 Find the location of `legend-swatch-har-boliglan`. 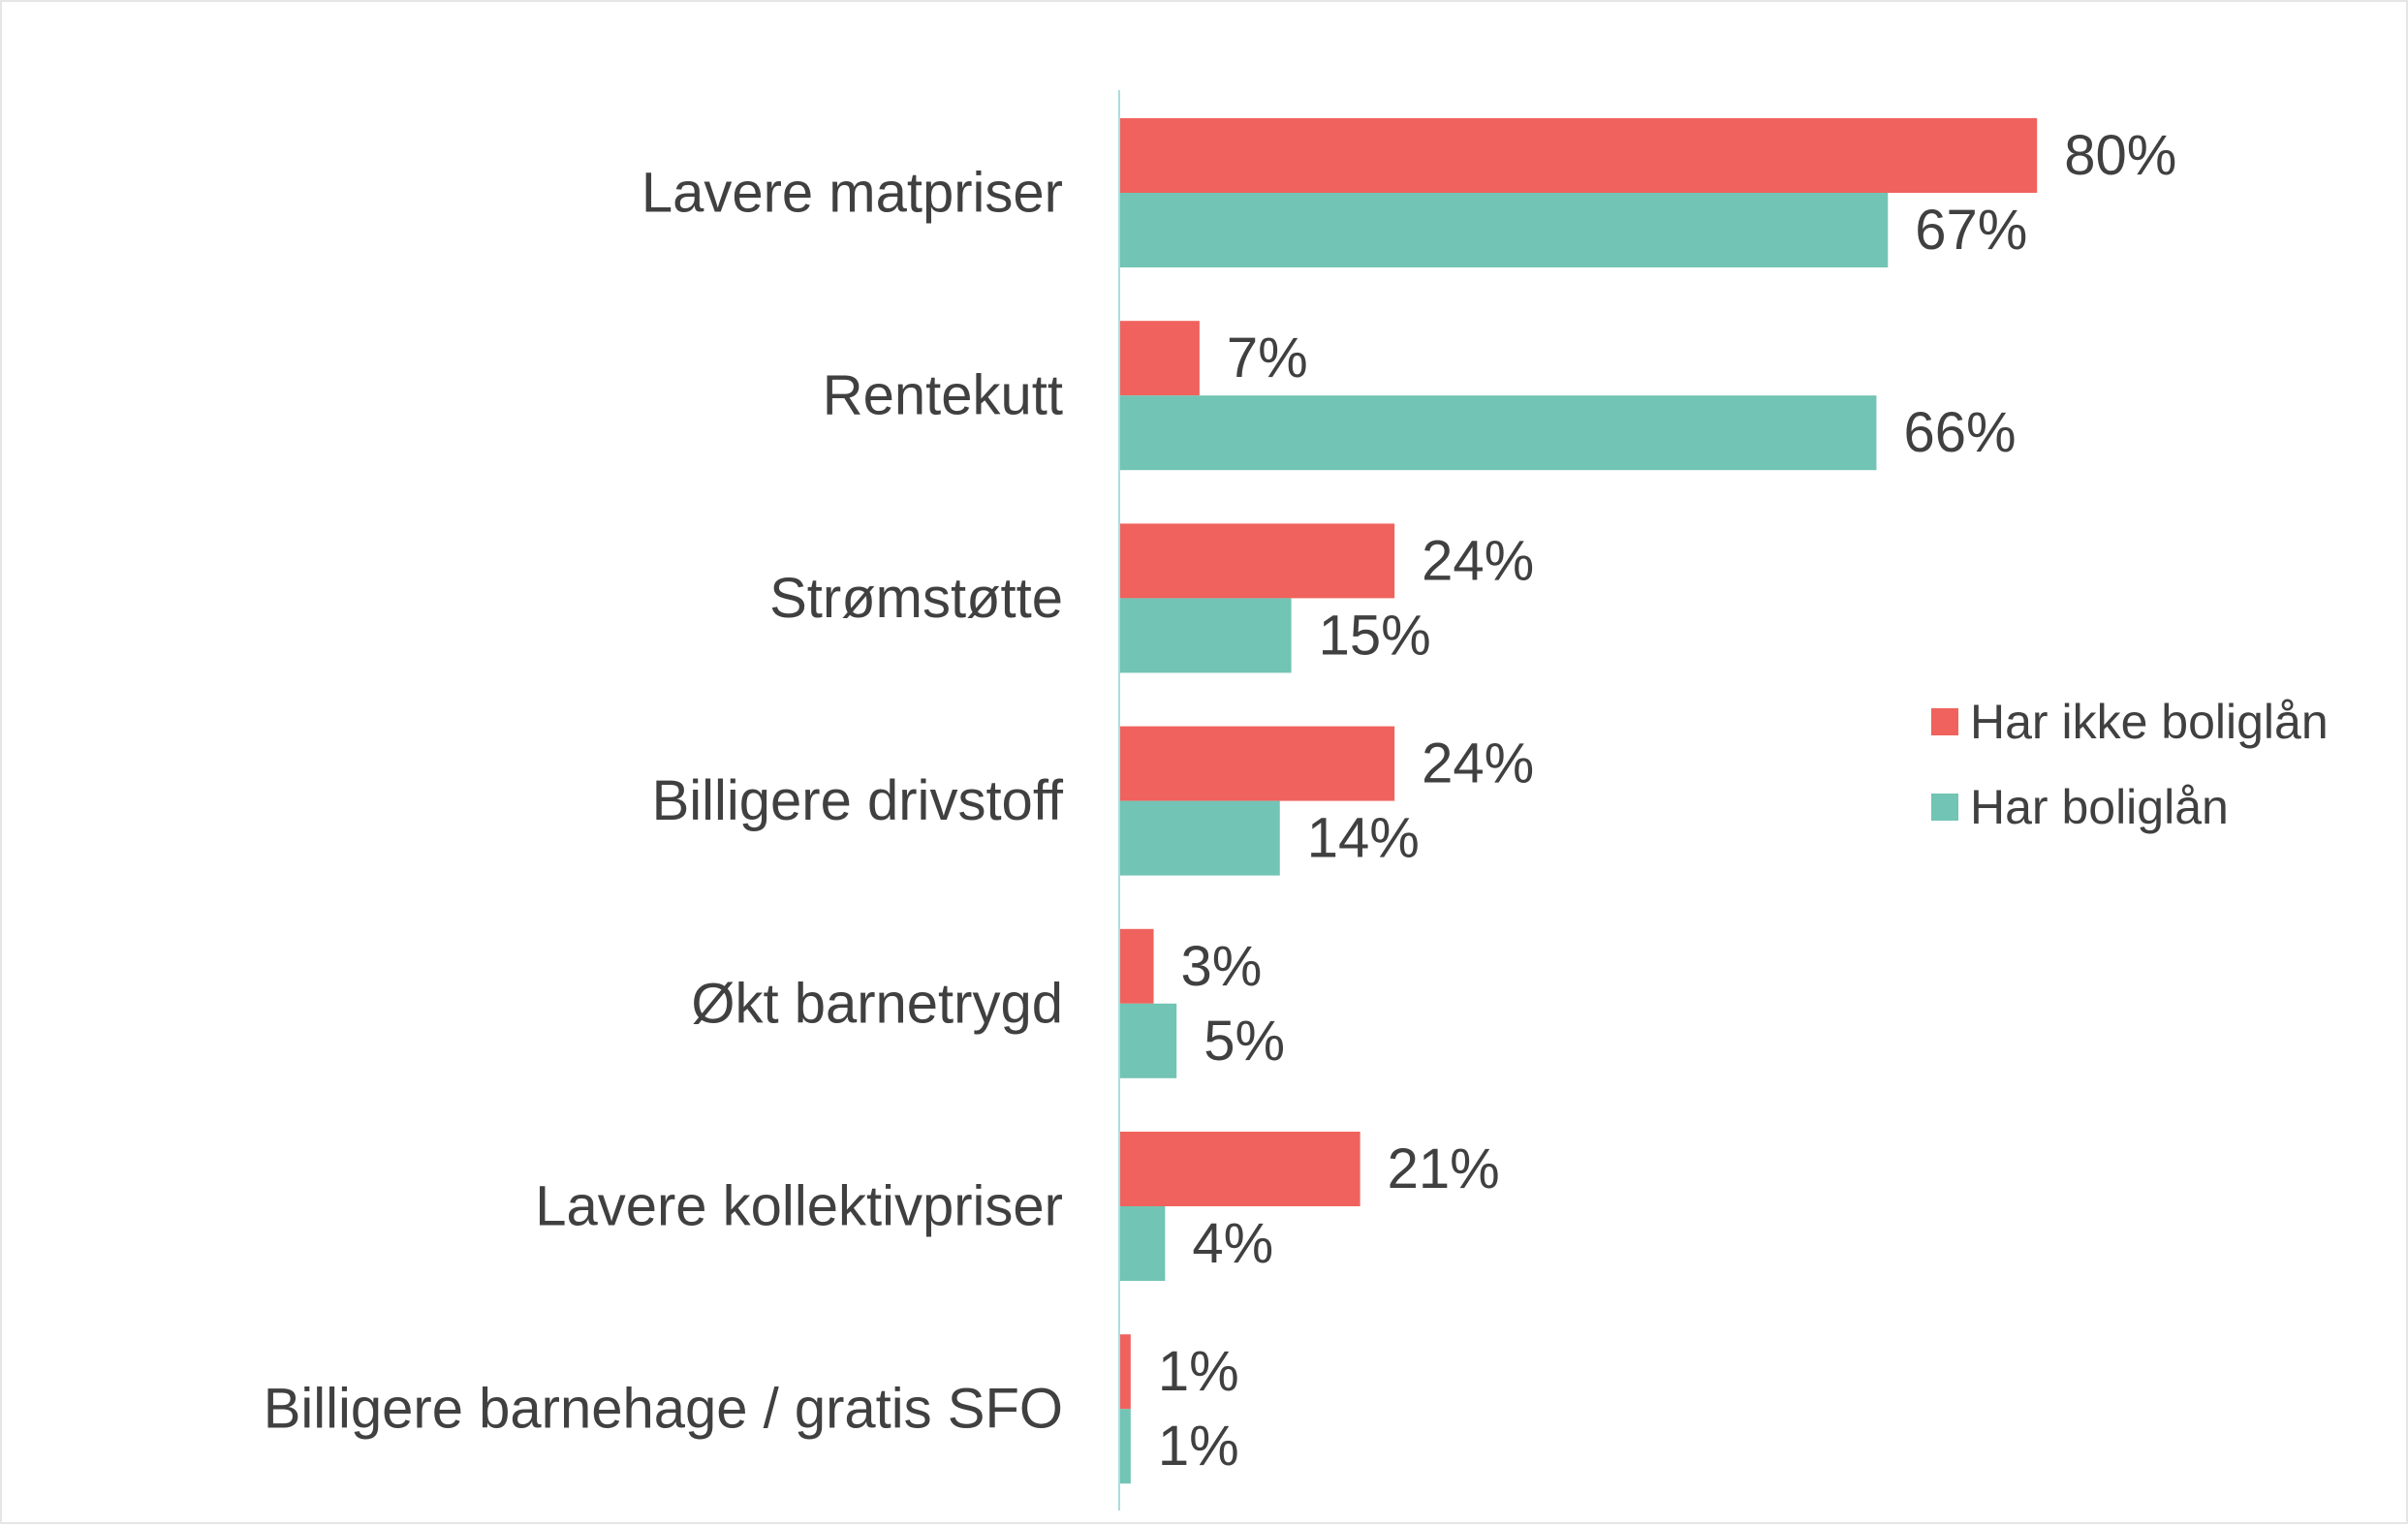

legend-swatch-har-boliglan is located at coordinates (1945, 807).